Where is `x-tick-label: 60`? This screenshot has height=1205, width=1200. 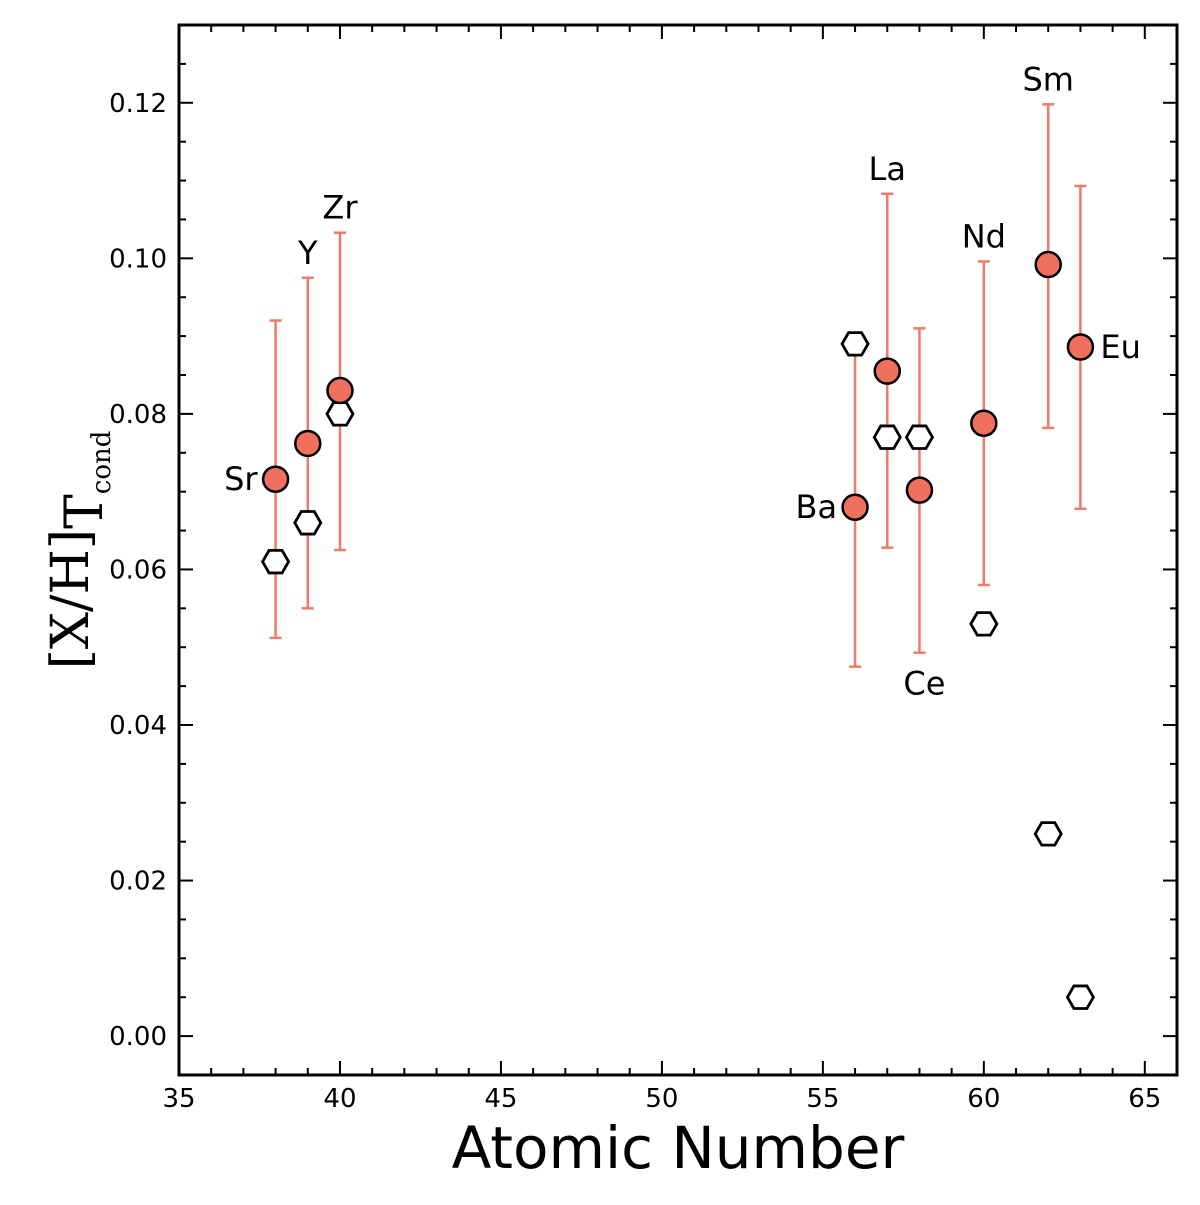
x-tick-label: 60 is located at coordinates (983, 1099).